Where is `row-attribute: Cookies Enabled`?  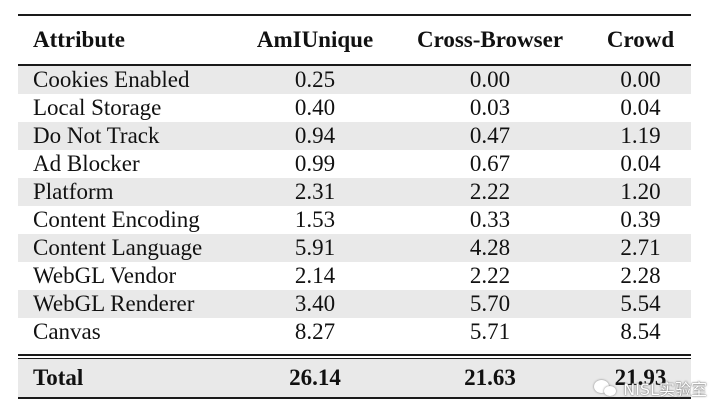 row-attribute: Cookies Enabled is located at coordinates (129, 79).